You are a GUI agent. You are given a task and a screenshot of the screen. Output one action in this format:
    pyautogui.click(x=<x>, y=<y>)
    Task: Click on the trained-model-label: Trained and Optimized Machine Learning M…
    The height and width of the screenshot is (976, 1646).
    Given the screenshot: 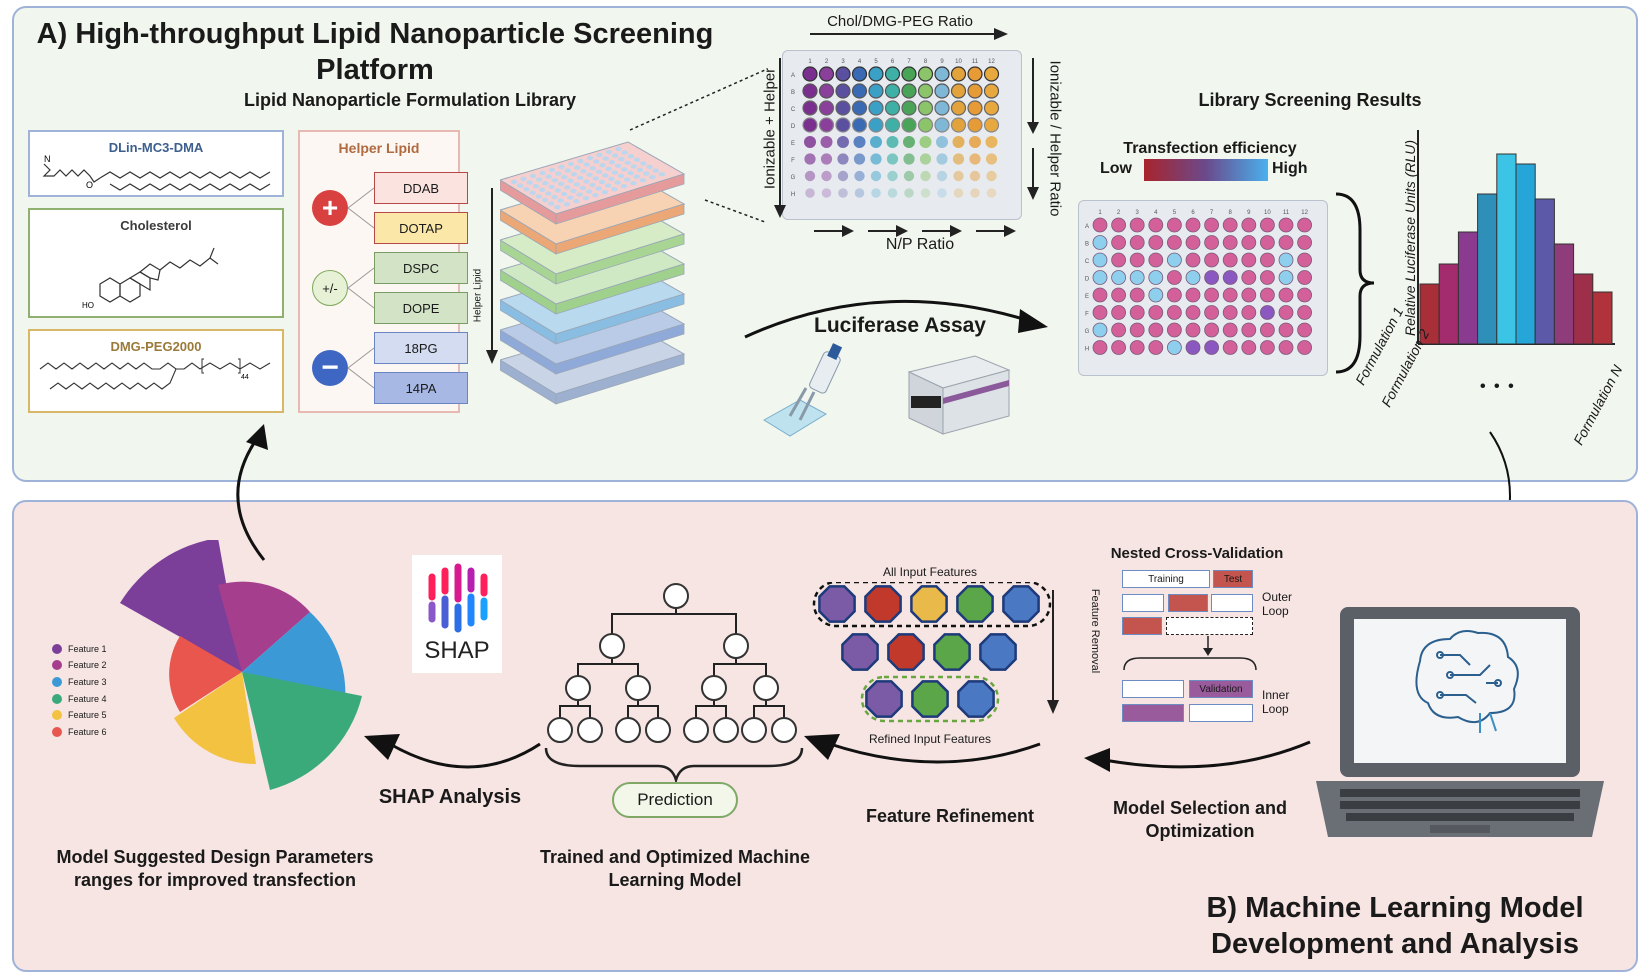 What is the action you would take?
    pyautogui.click(x=675, y=868)
    